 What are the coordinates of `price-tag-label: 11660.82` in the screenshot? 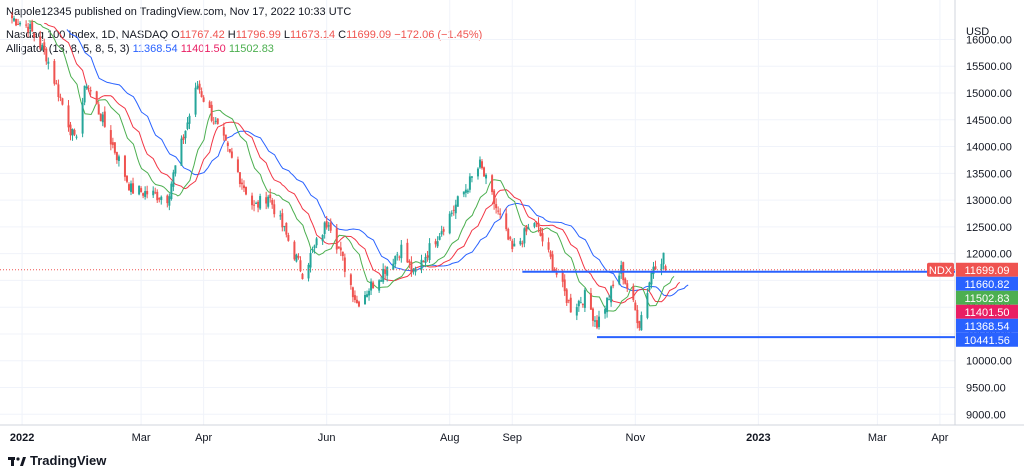 It's located at (986, 285).